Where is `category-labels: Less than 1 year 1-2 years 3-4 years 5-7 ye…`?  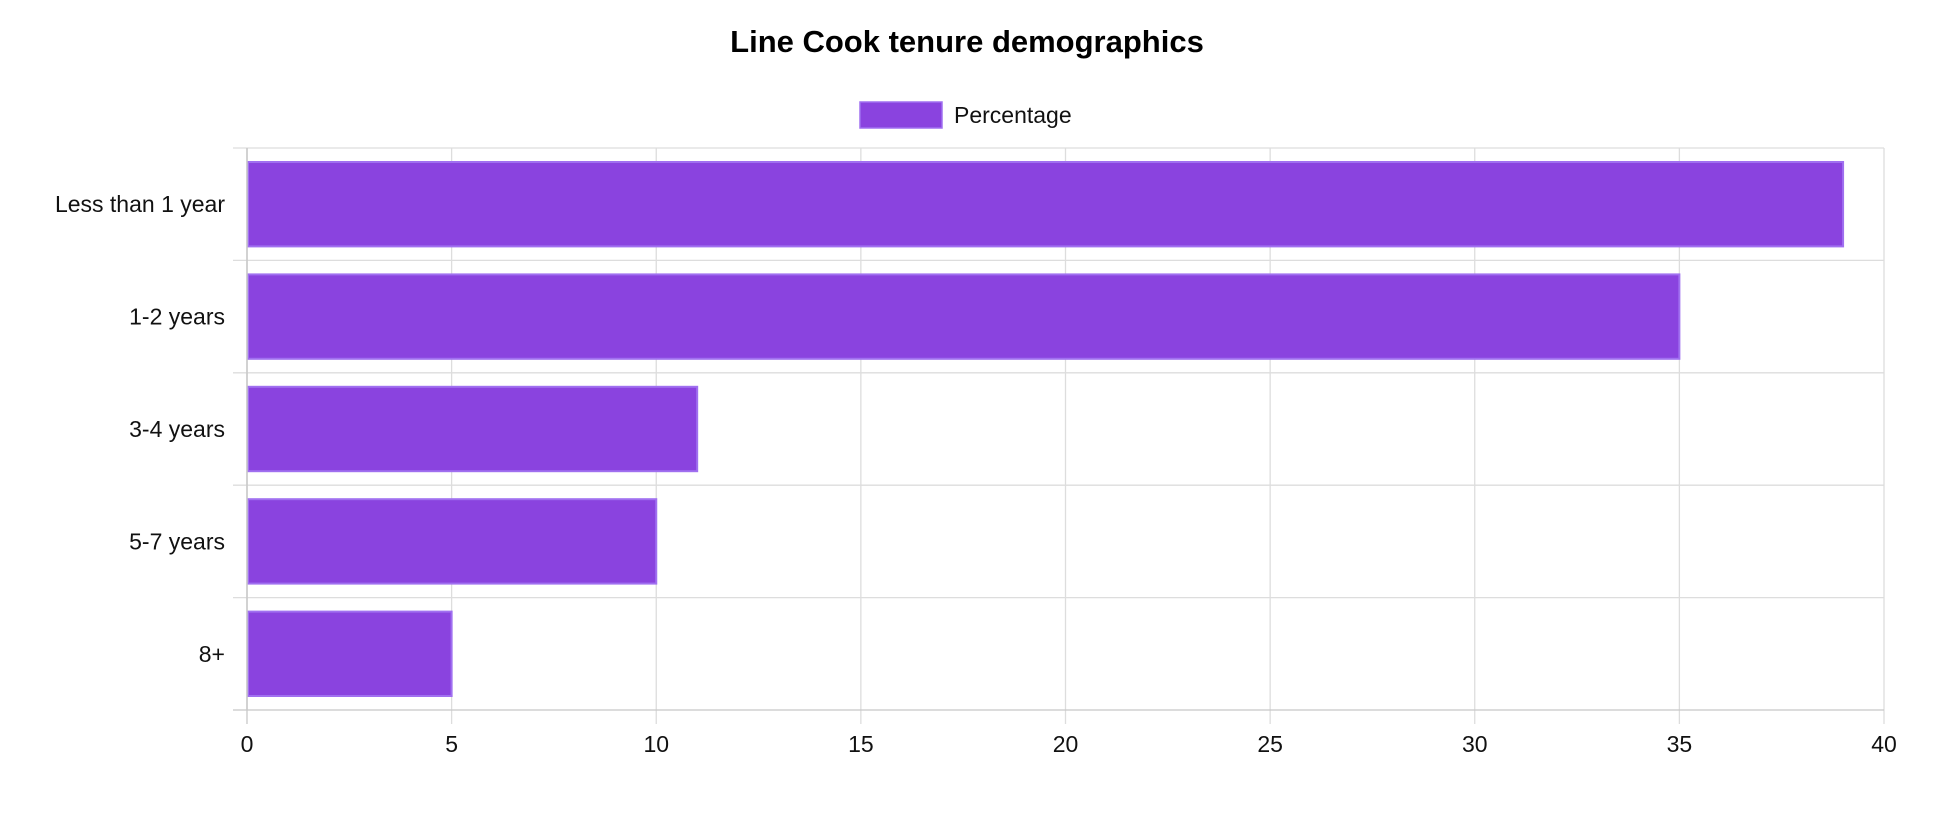
category-labels: Less than 1 year 1-2 years 3-4 years 5-7 ye… is located at coordinates (140, 429).